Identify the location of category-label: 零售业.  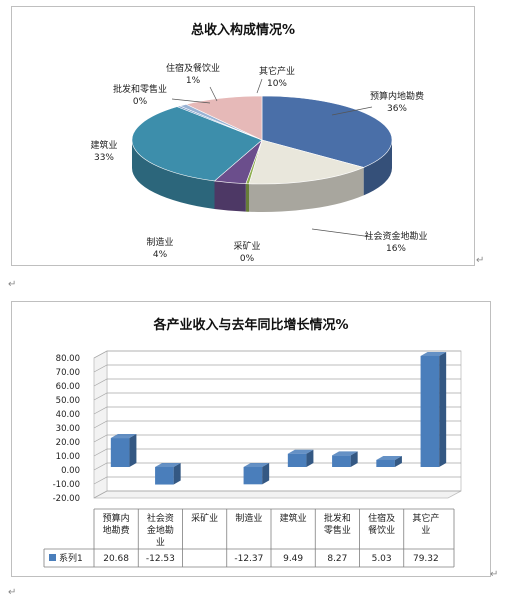
(337, 530).